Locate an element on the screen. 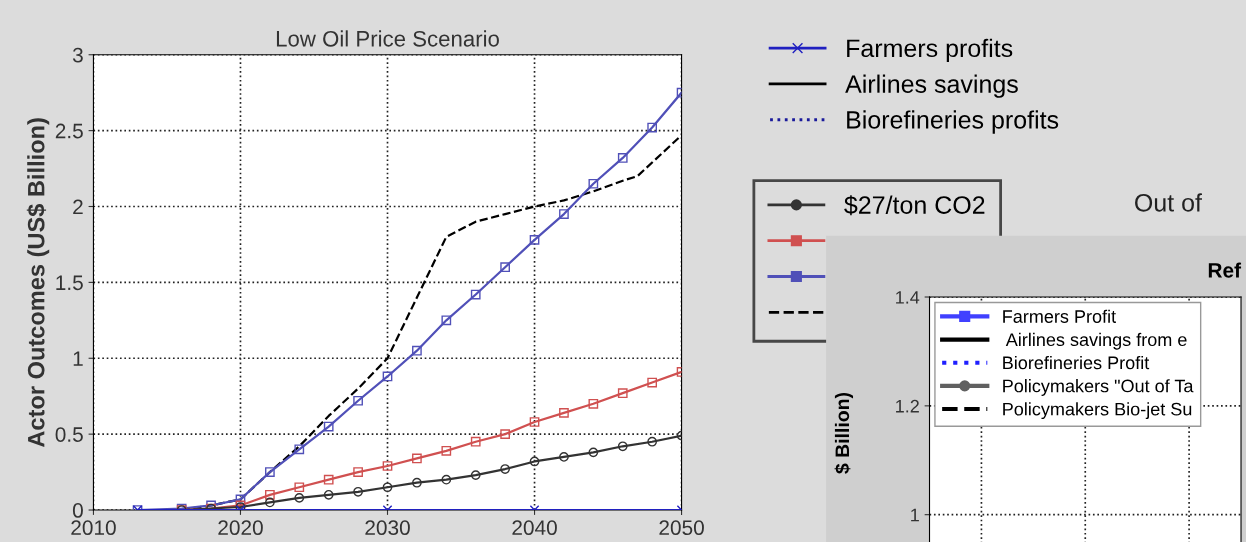 This screenshot has height=542, width=1246. chart-title: Low Oil Price Scenario is located at coordinates (387, 38).